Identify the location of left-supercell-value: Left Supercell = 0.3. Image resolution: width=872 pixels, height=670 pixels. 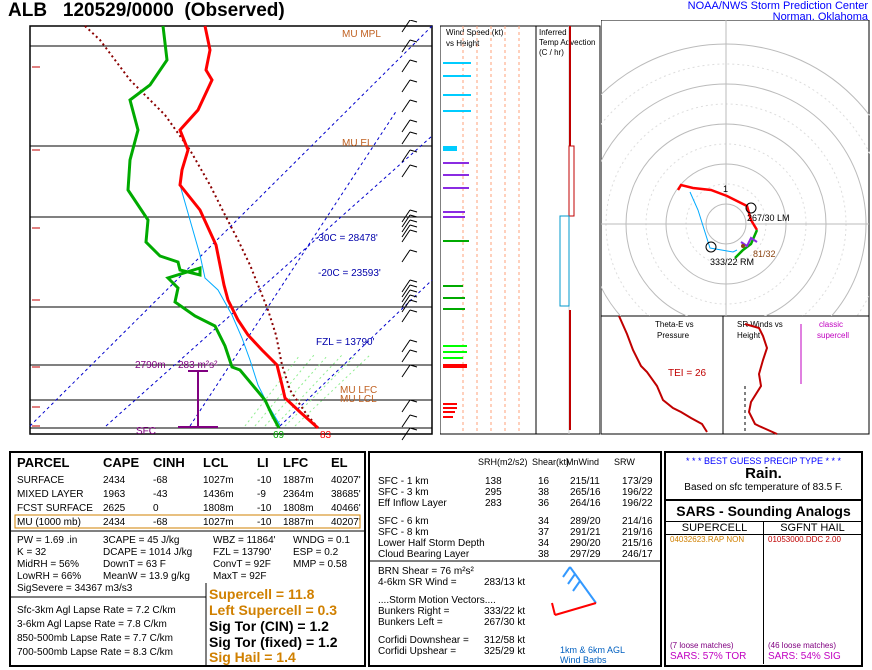
(273, 610).